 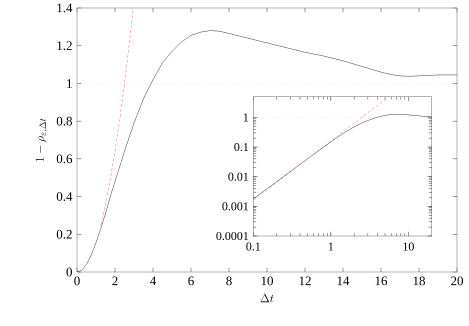 I want to click on y-tick-label: 0.0001, so click(x=232, y=236).